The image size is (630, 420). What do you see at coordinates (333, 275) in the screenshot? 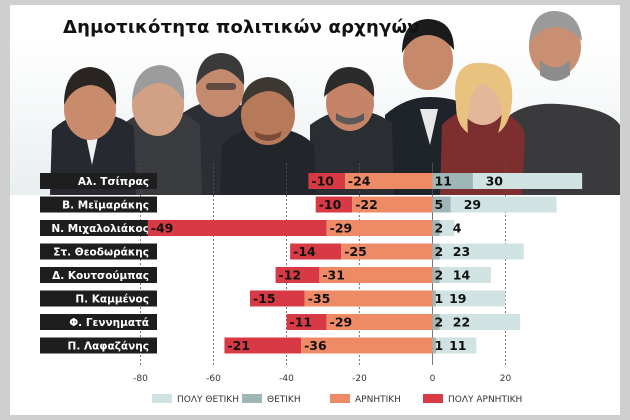
I see `data-label-negative: -31` at bounding box center [333, 275].